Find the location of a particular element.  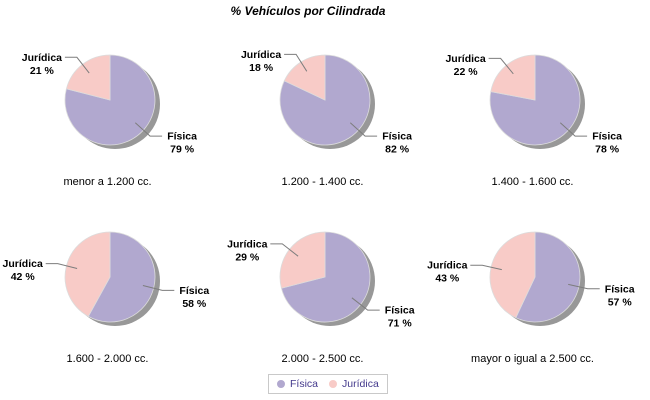

slice-label-juridica-value: 43 % is located at coordinates (447, 279).